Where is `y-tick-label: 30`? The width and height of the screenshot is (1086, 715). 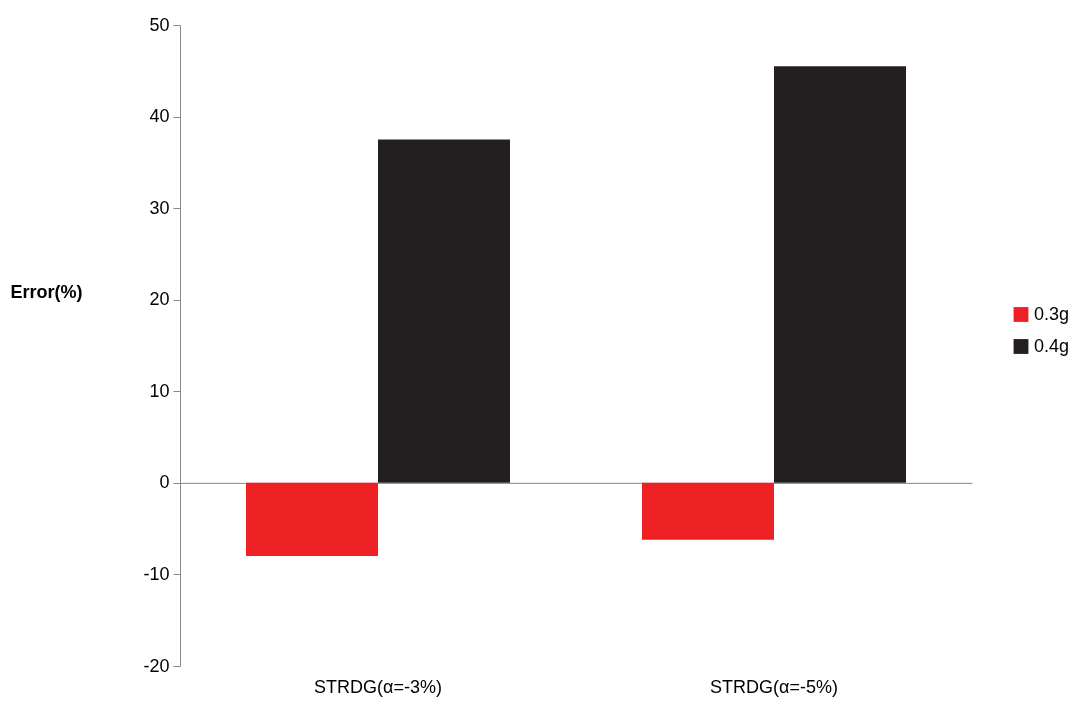 y-tick-label: 30 is located at coordinates (159, 207).